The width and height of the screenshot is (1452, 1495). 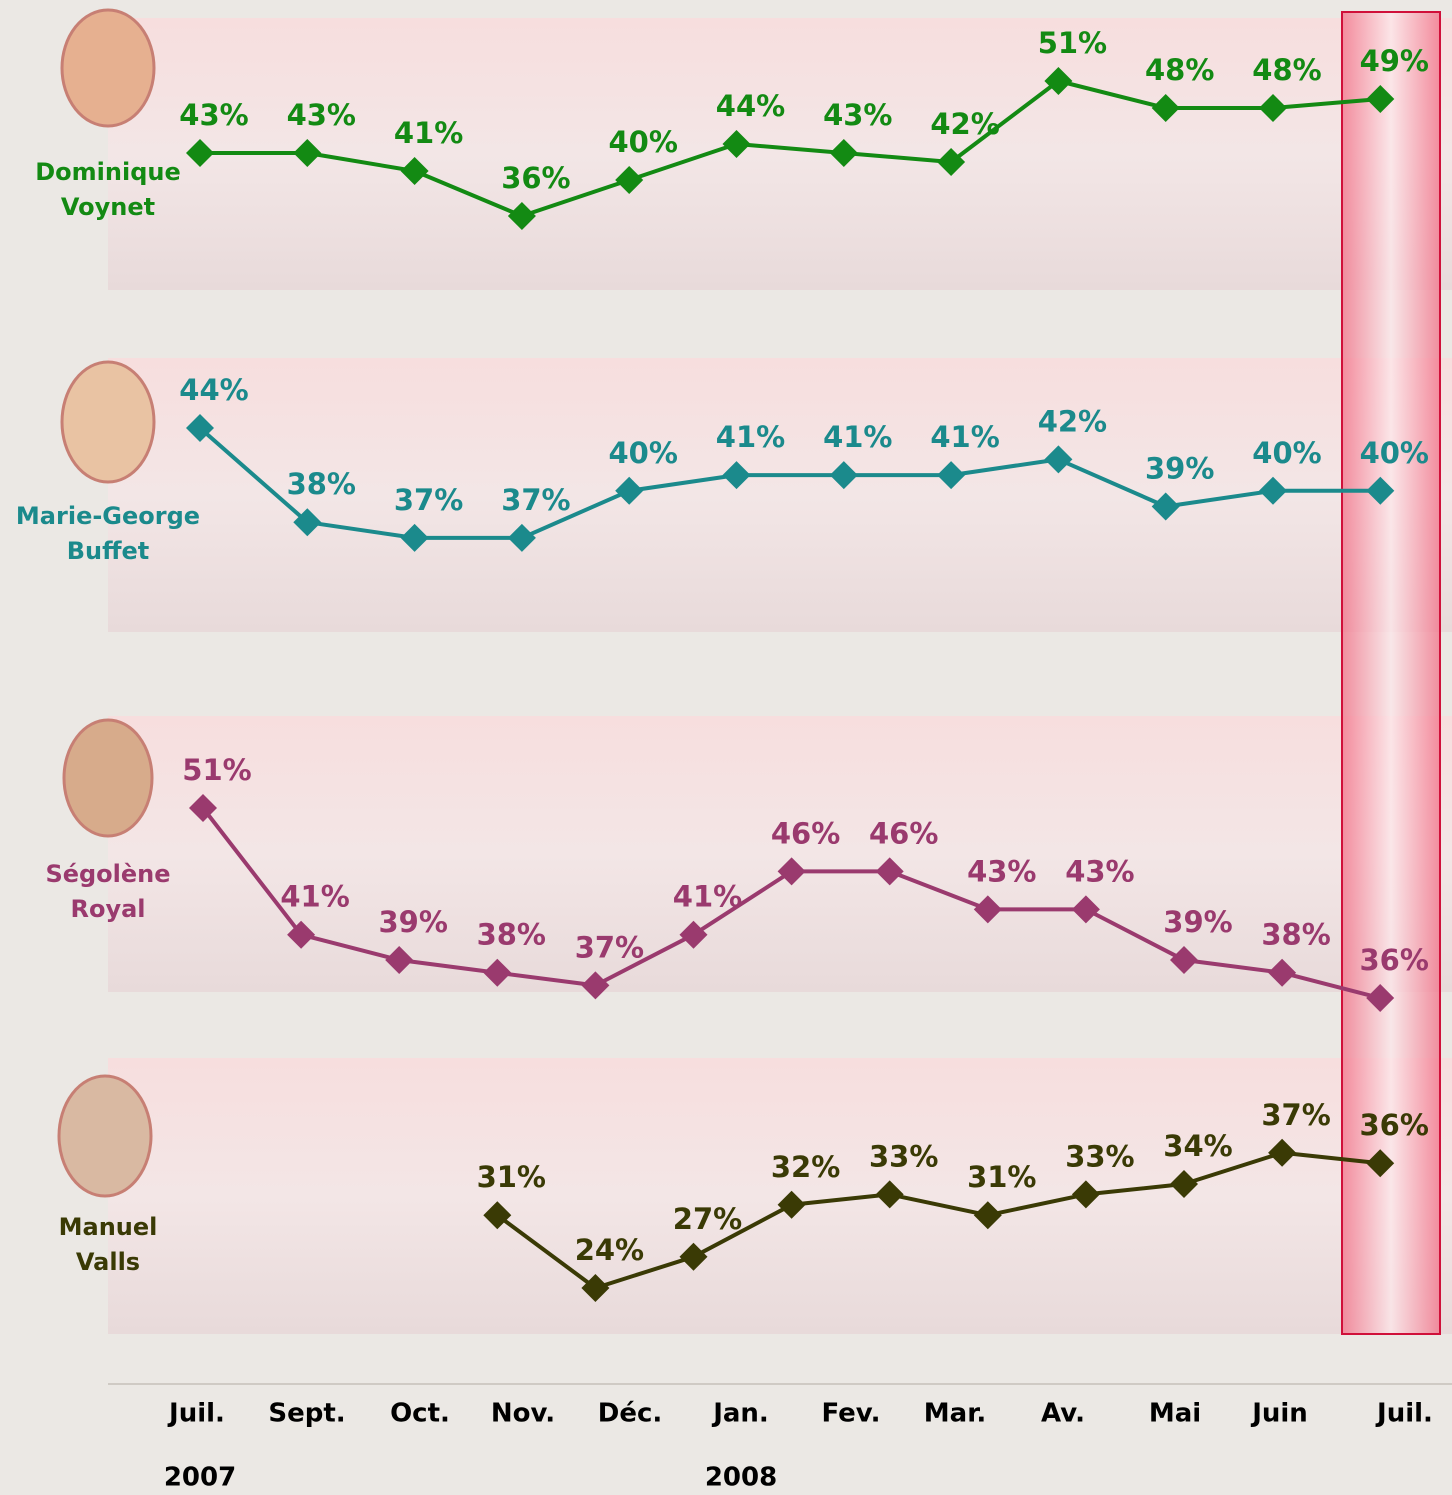 I want to click on data-label: 51%, so click(x=1072, y=43).